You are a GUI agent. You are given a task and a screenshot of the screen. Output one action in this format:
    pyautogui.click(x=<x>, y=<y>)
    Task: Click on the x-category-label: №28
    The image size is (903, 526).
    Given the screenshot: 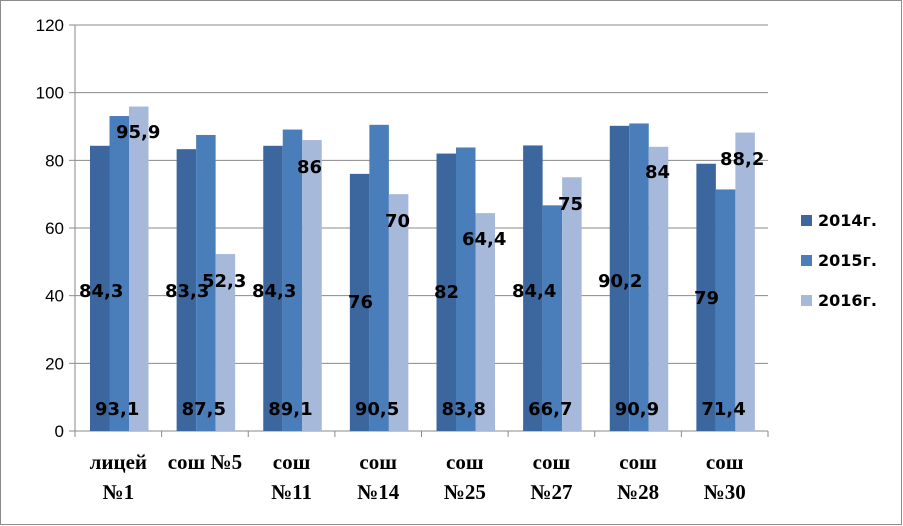 What is the action you would take?
    pyautogui.click(x=638, y=492)
    